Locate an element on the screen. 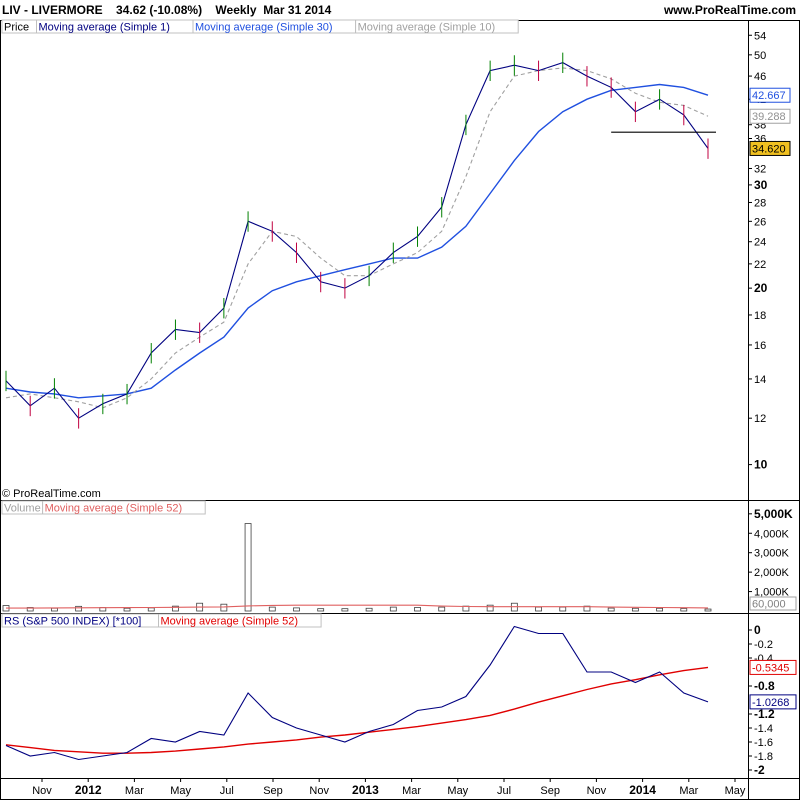 This screenshot has width=800, height=800. price-tick-label: 26 is located at coordinates (760, 222).